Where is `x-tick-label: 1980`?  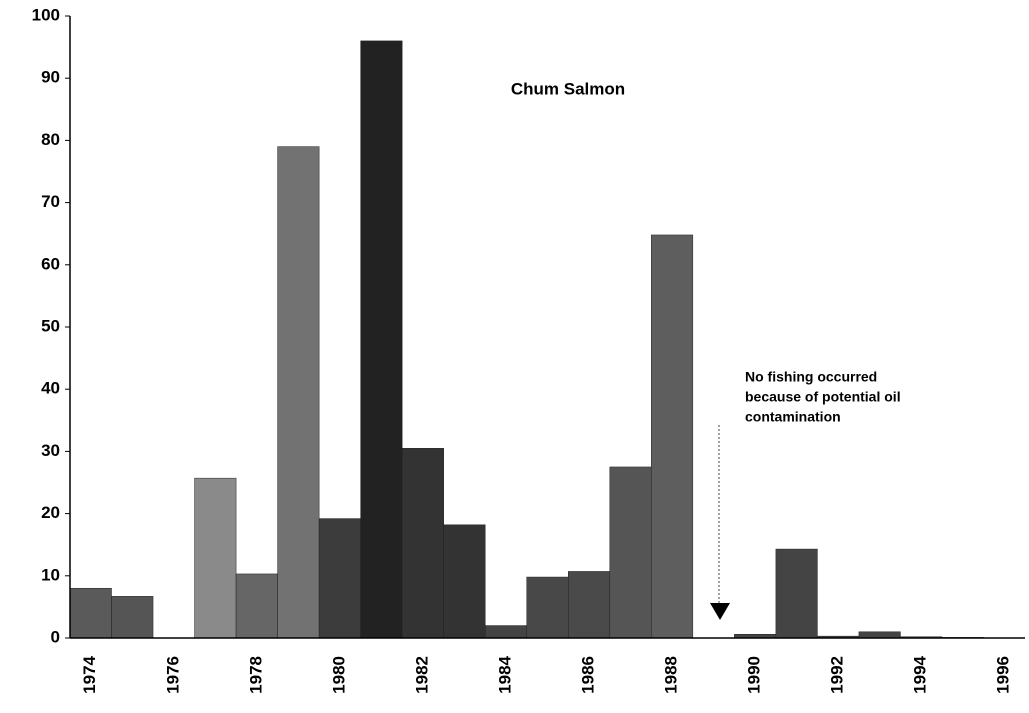 x-tick-label: 1980 is located at coordinates (338, 675).